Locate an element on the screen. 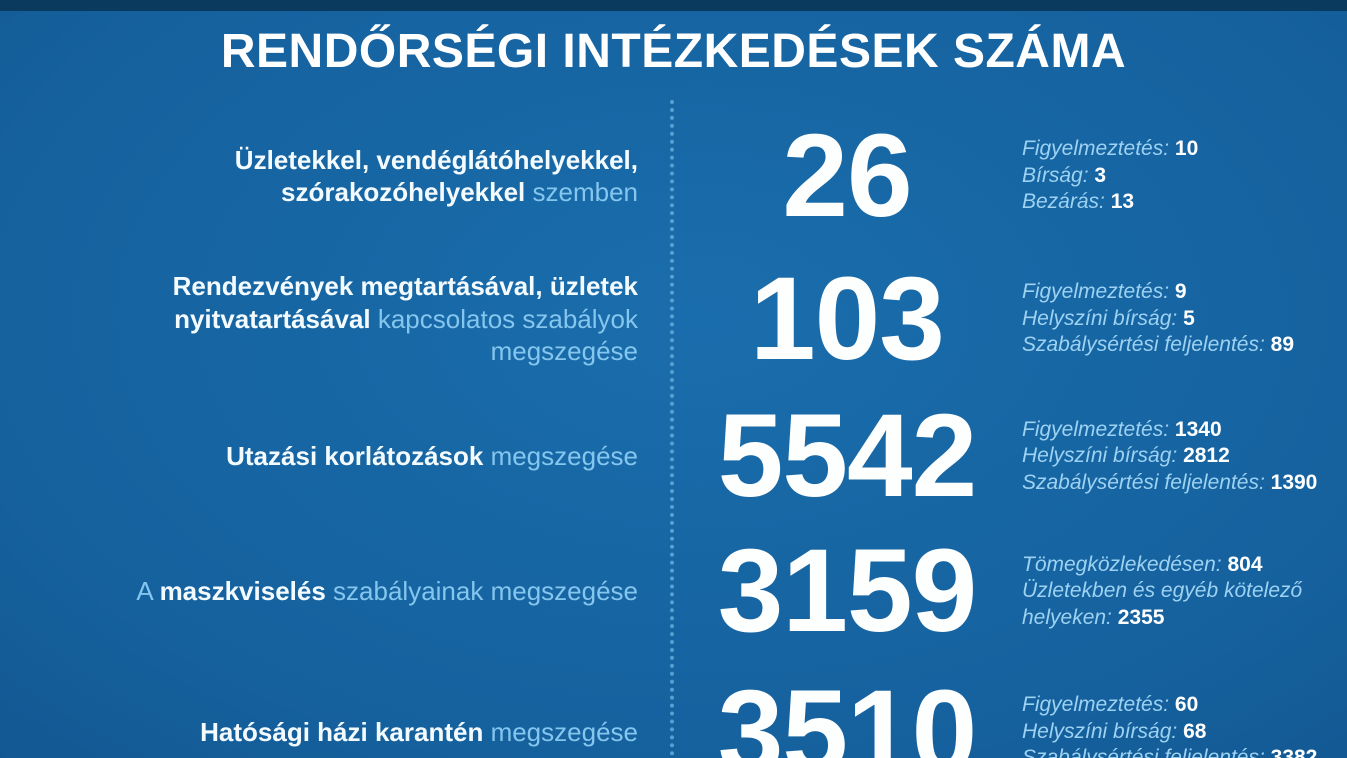 The image size is (1347, 758). category-label-bold: Hatósági házi karantén is located at coordinates (342, 731).